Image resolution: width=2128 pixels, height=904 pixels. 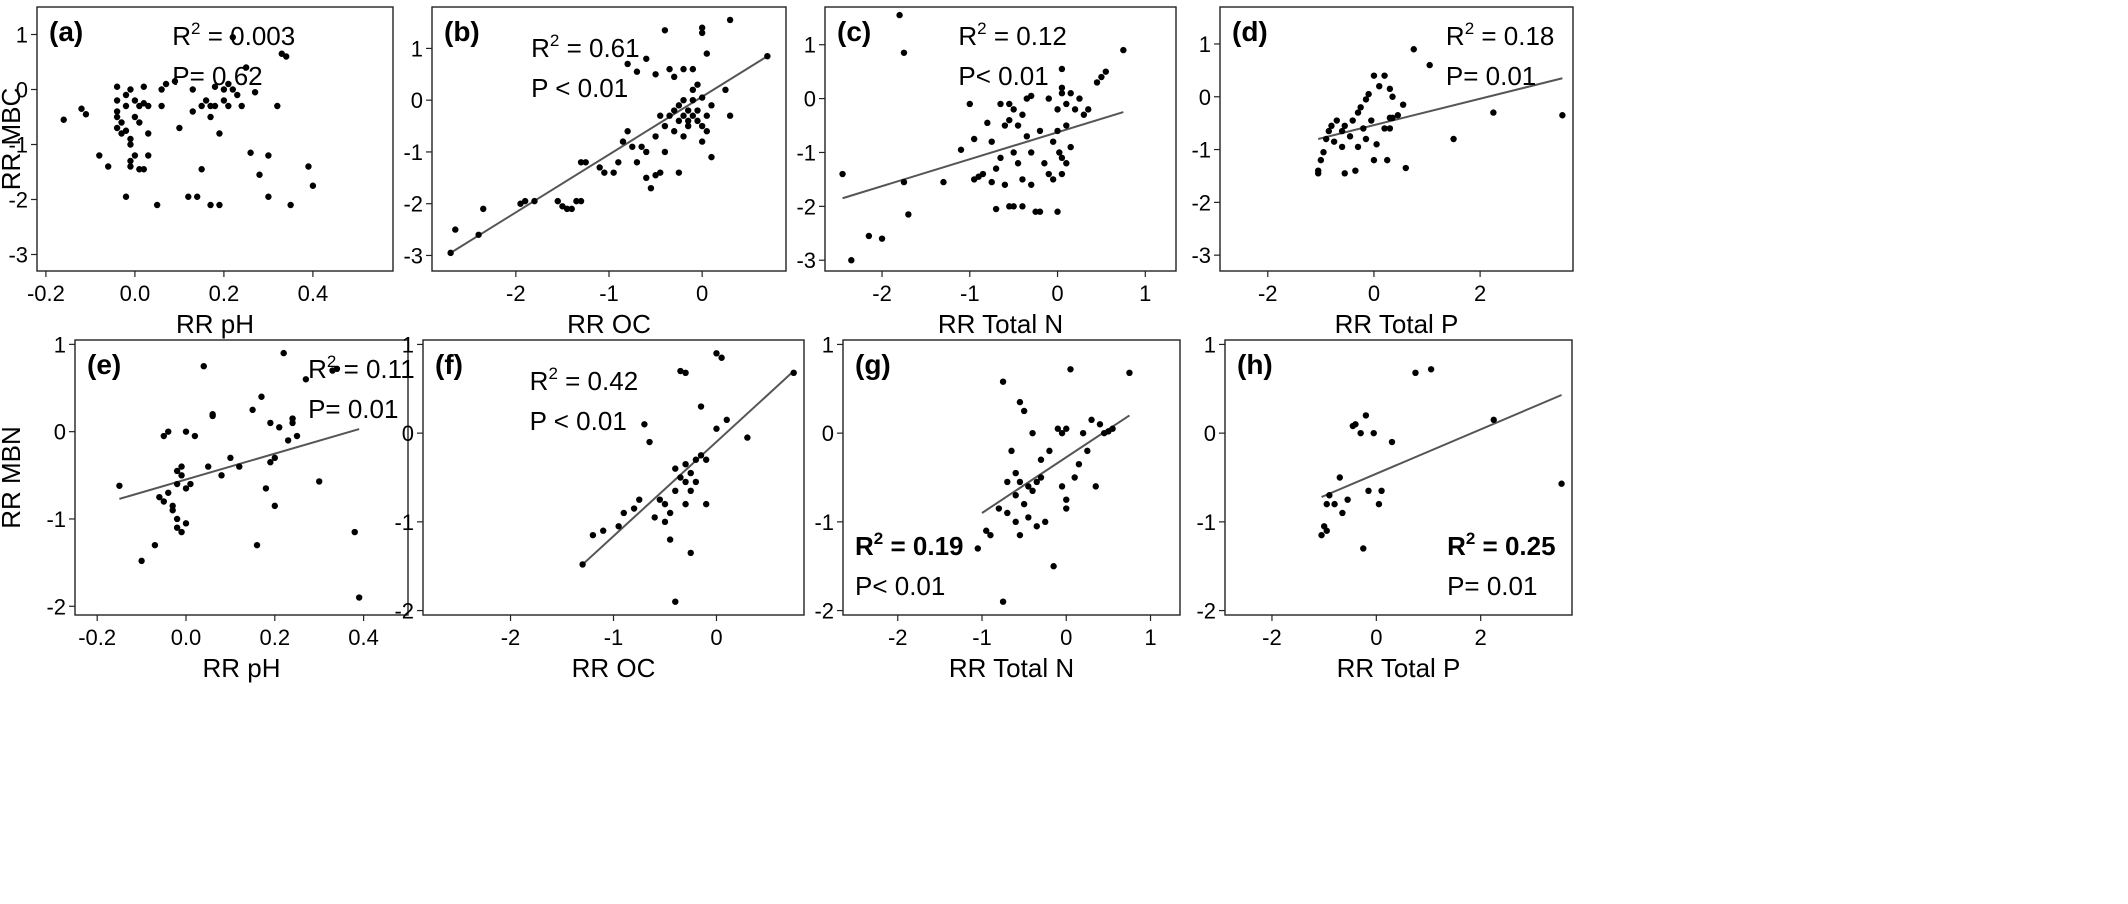 What do you see at coordinates (1515, 546) in the screenshot?
I see `r-value: = 0.25` at bounding box center [1515, 546].